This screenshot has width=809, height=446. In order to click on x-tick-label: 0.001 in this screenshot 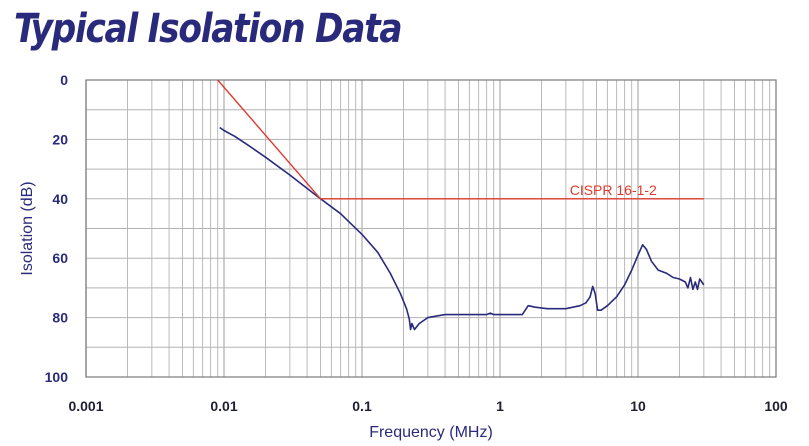, I will do `click(85, 406)`.